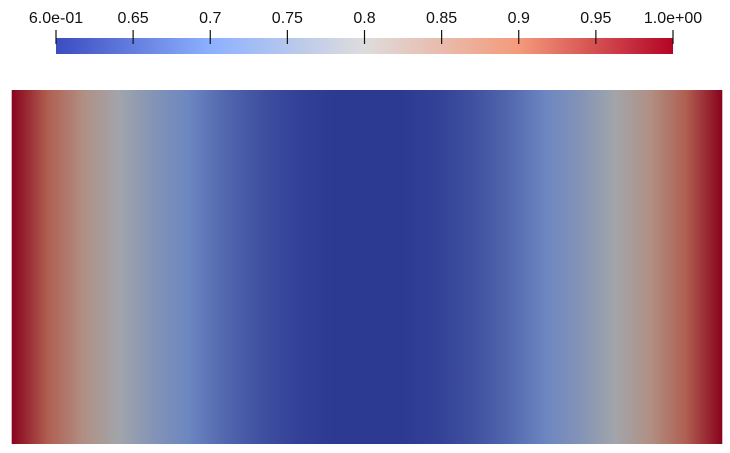  I want to click on colorbar-tick-label: 6.0e-01, so click(56, 18).